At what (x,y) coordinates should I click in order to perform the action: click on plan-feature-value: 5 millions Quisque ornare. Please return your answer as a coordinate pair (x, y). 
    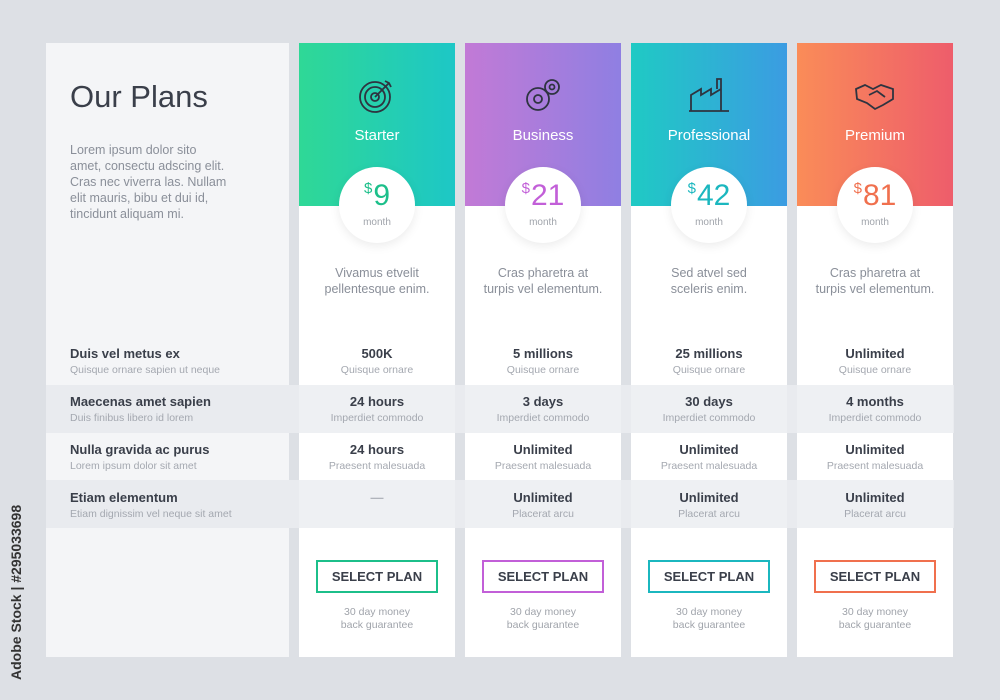
    Looking at the image, I should click on (543, 361).